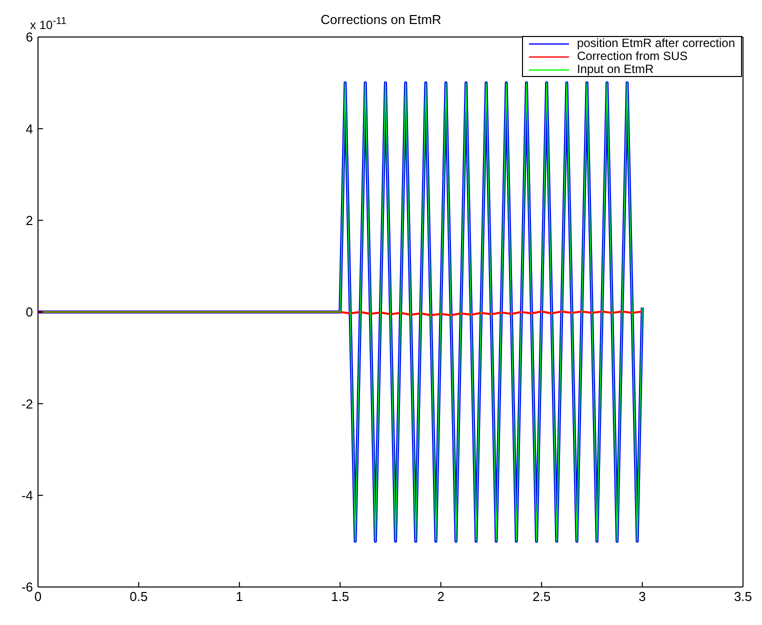  What do you see at coordinates (743, 596) in the screenshot?
I see `x-tick-label: 3.5` at bounding box center [743, 596].